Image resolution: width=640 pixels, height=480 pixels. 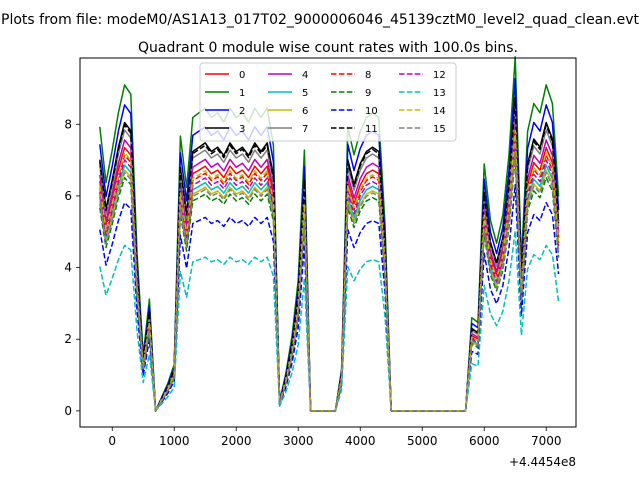 What do you see at coordinates (298, 441) in the screenshot?
I see `x-tick-label: 3000` at bounding box center [298, 441].